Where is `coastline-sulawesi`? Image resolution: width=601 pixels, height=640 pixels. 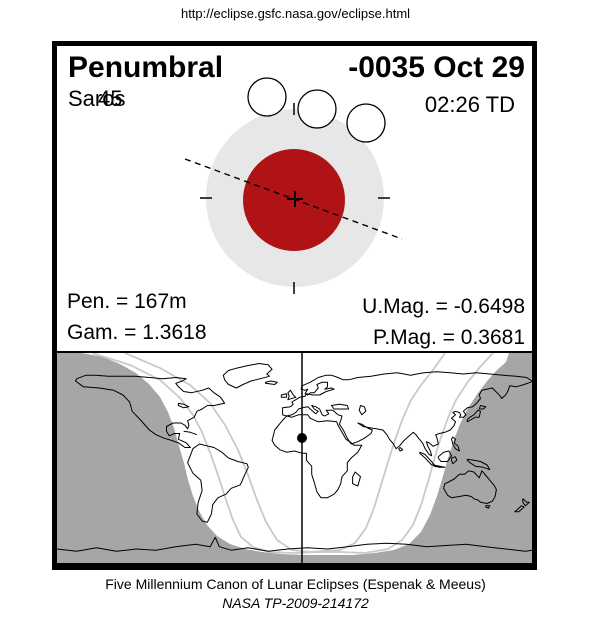
coastline-sulawesi is located at coordinates (454, 460).